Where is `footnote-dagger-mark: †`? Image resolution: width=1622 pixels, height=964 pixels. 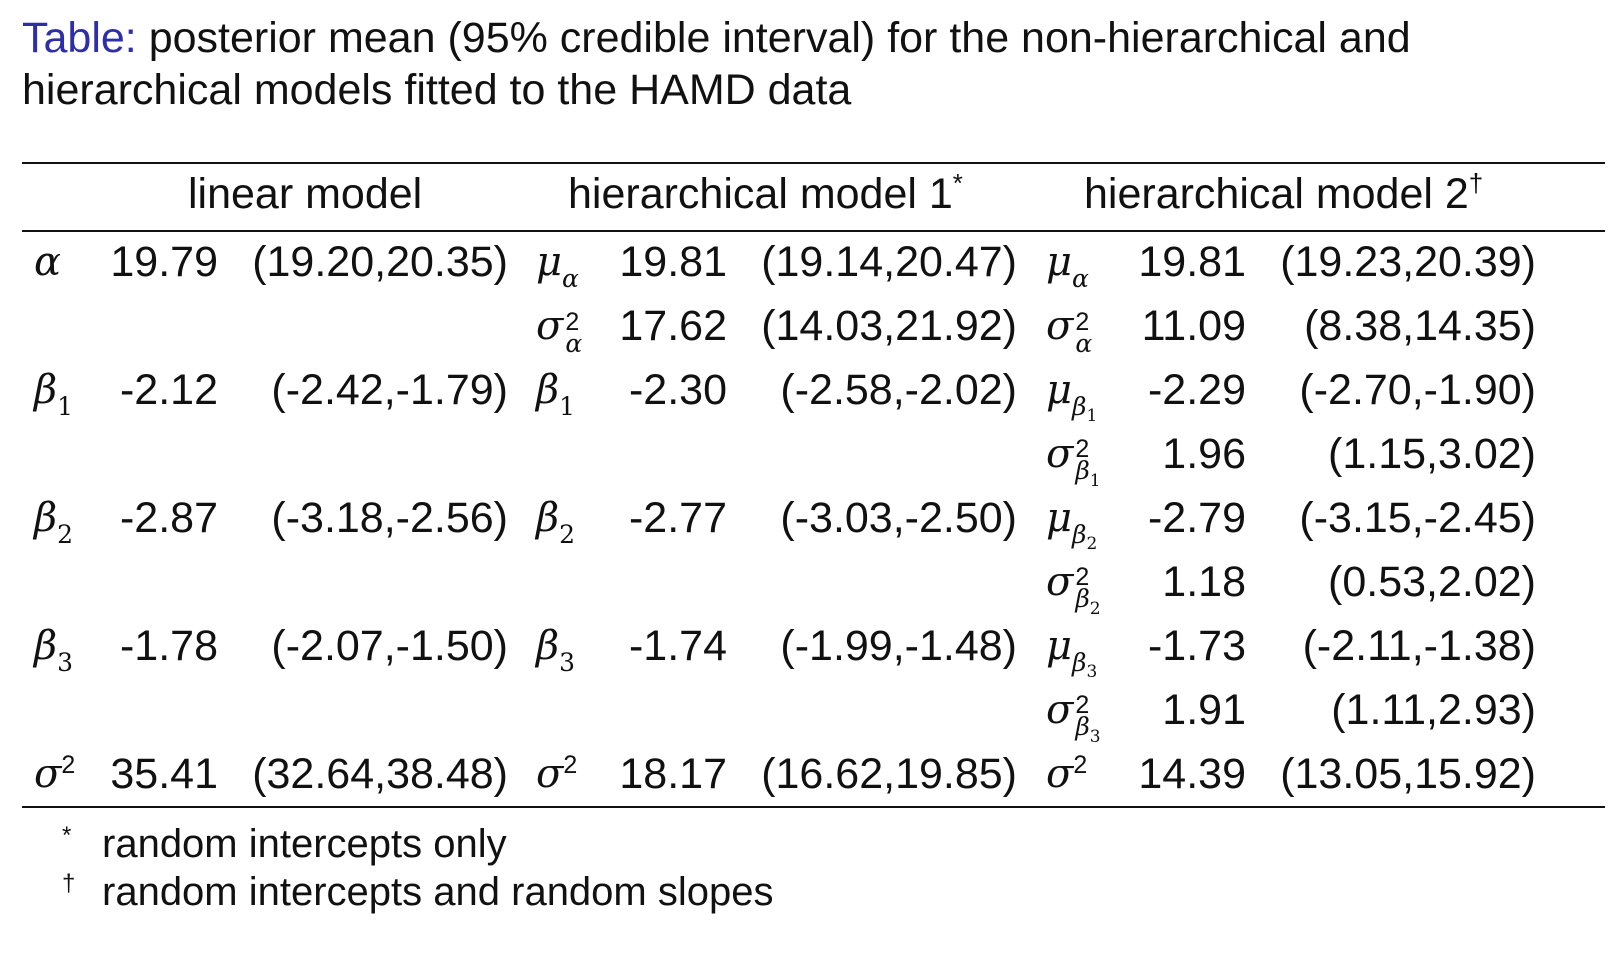
footnote-dagger-mark: † is located at coordinates (69, 883).